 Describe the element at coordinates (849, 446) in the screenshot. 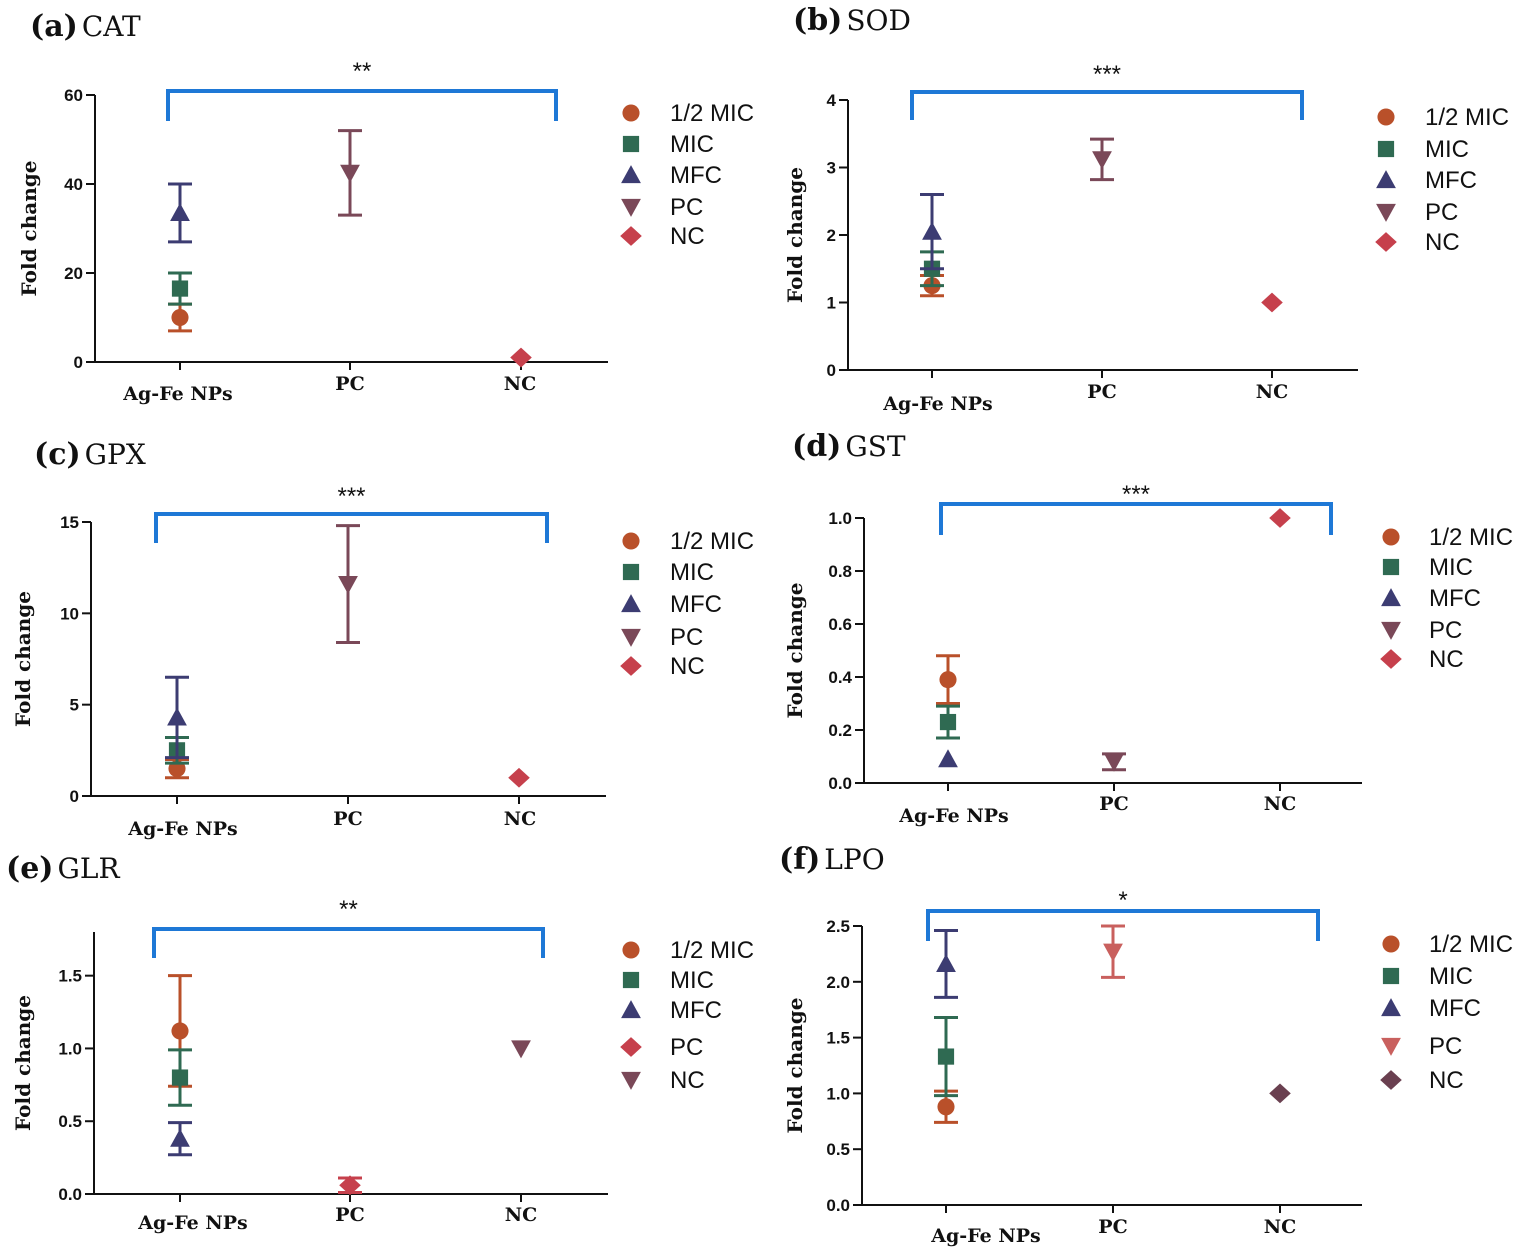

I see `panel-title: (d) GST` at that location.